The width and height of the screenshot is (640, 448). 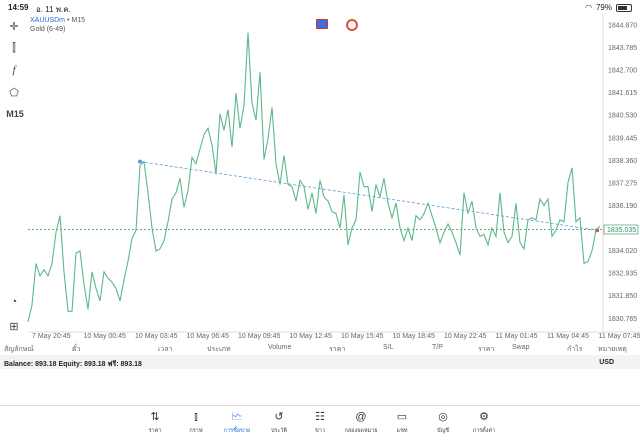 I want to click on time-axis-label: 10 May 03:45, so click(x=156, y=336).